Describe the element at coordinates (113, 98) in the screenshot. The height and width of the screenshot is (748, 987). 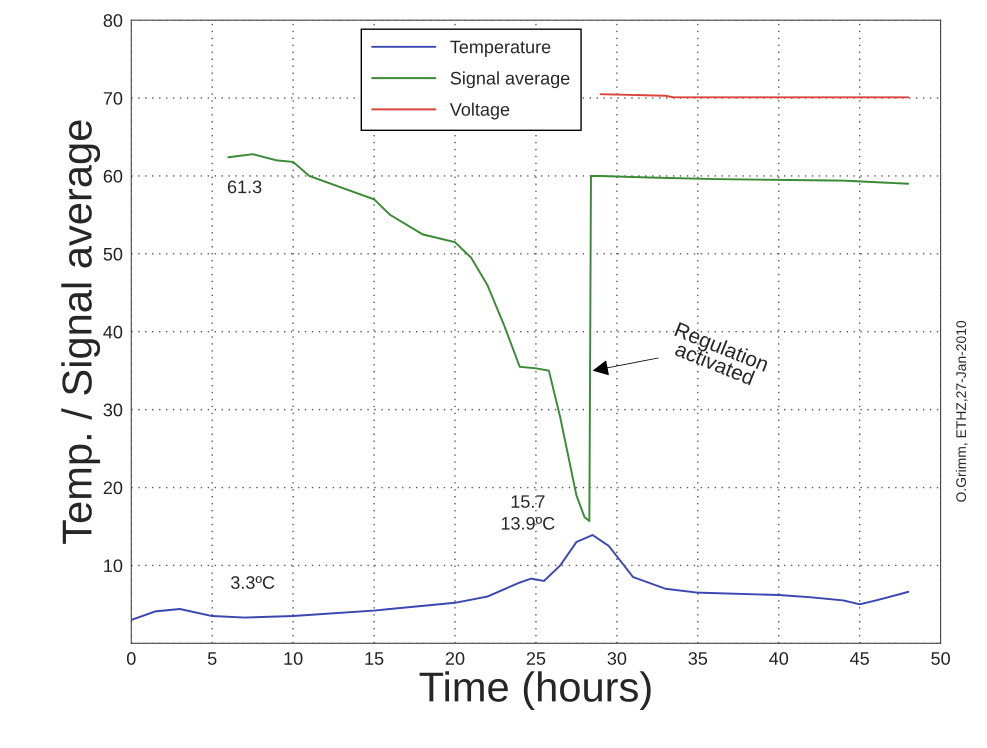
I see `y-tick-label: 70` at that location.